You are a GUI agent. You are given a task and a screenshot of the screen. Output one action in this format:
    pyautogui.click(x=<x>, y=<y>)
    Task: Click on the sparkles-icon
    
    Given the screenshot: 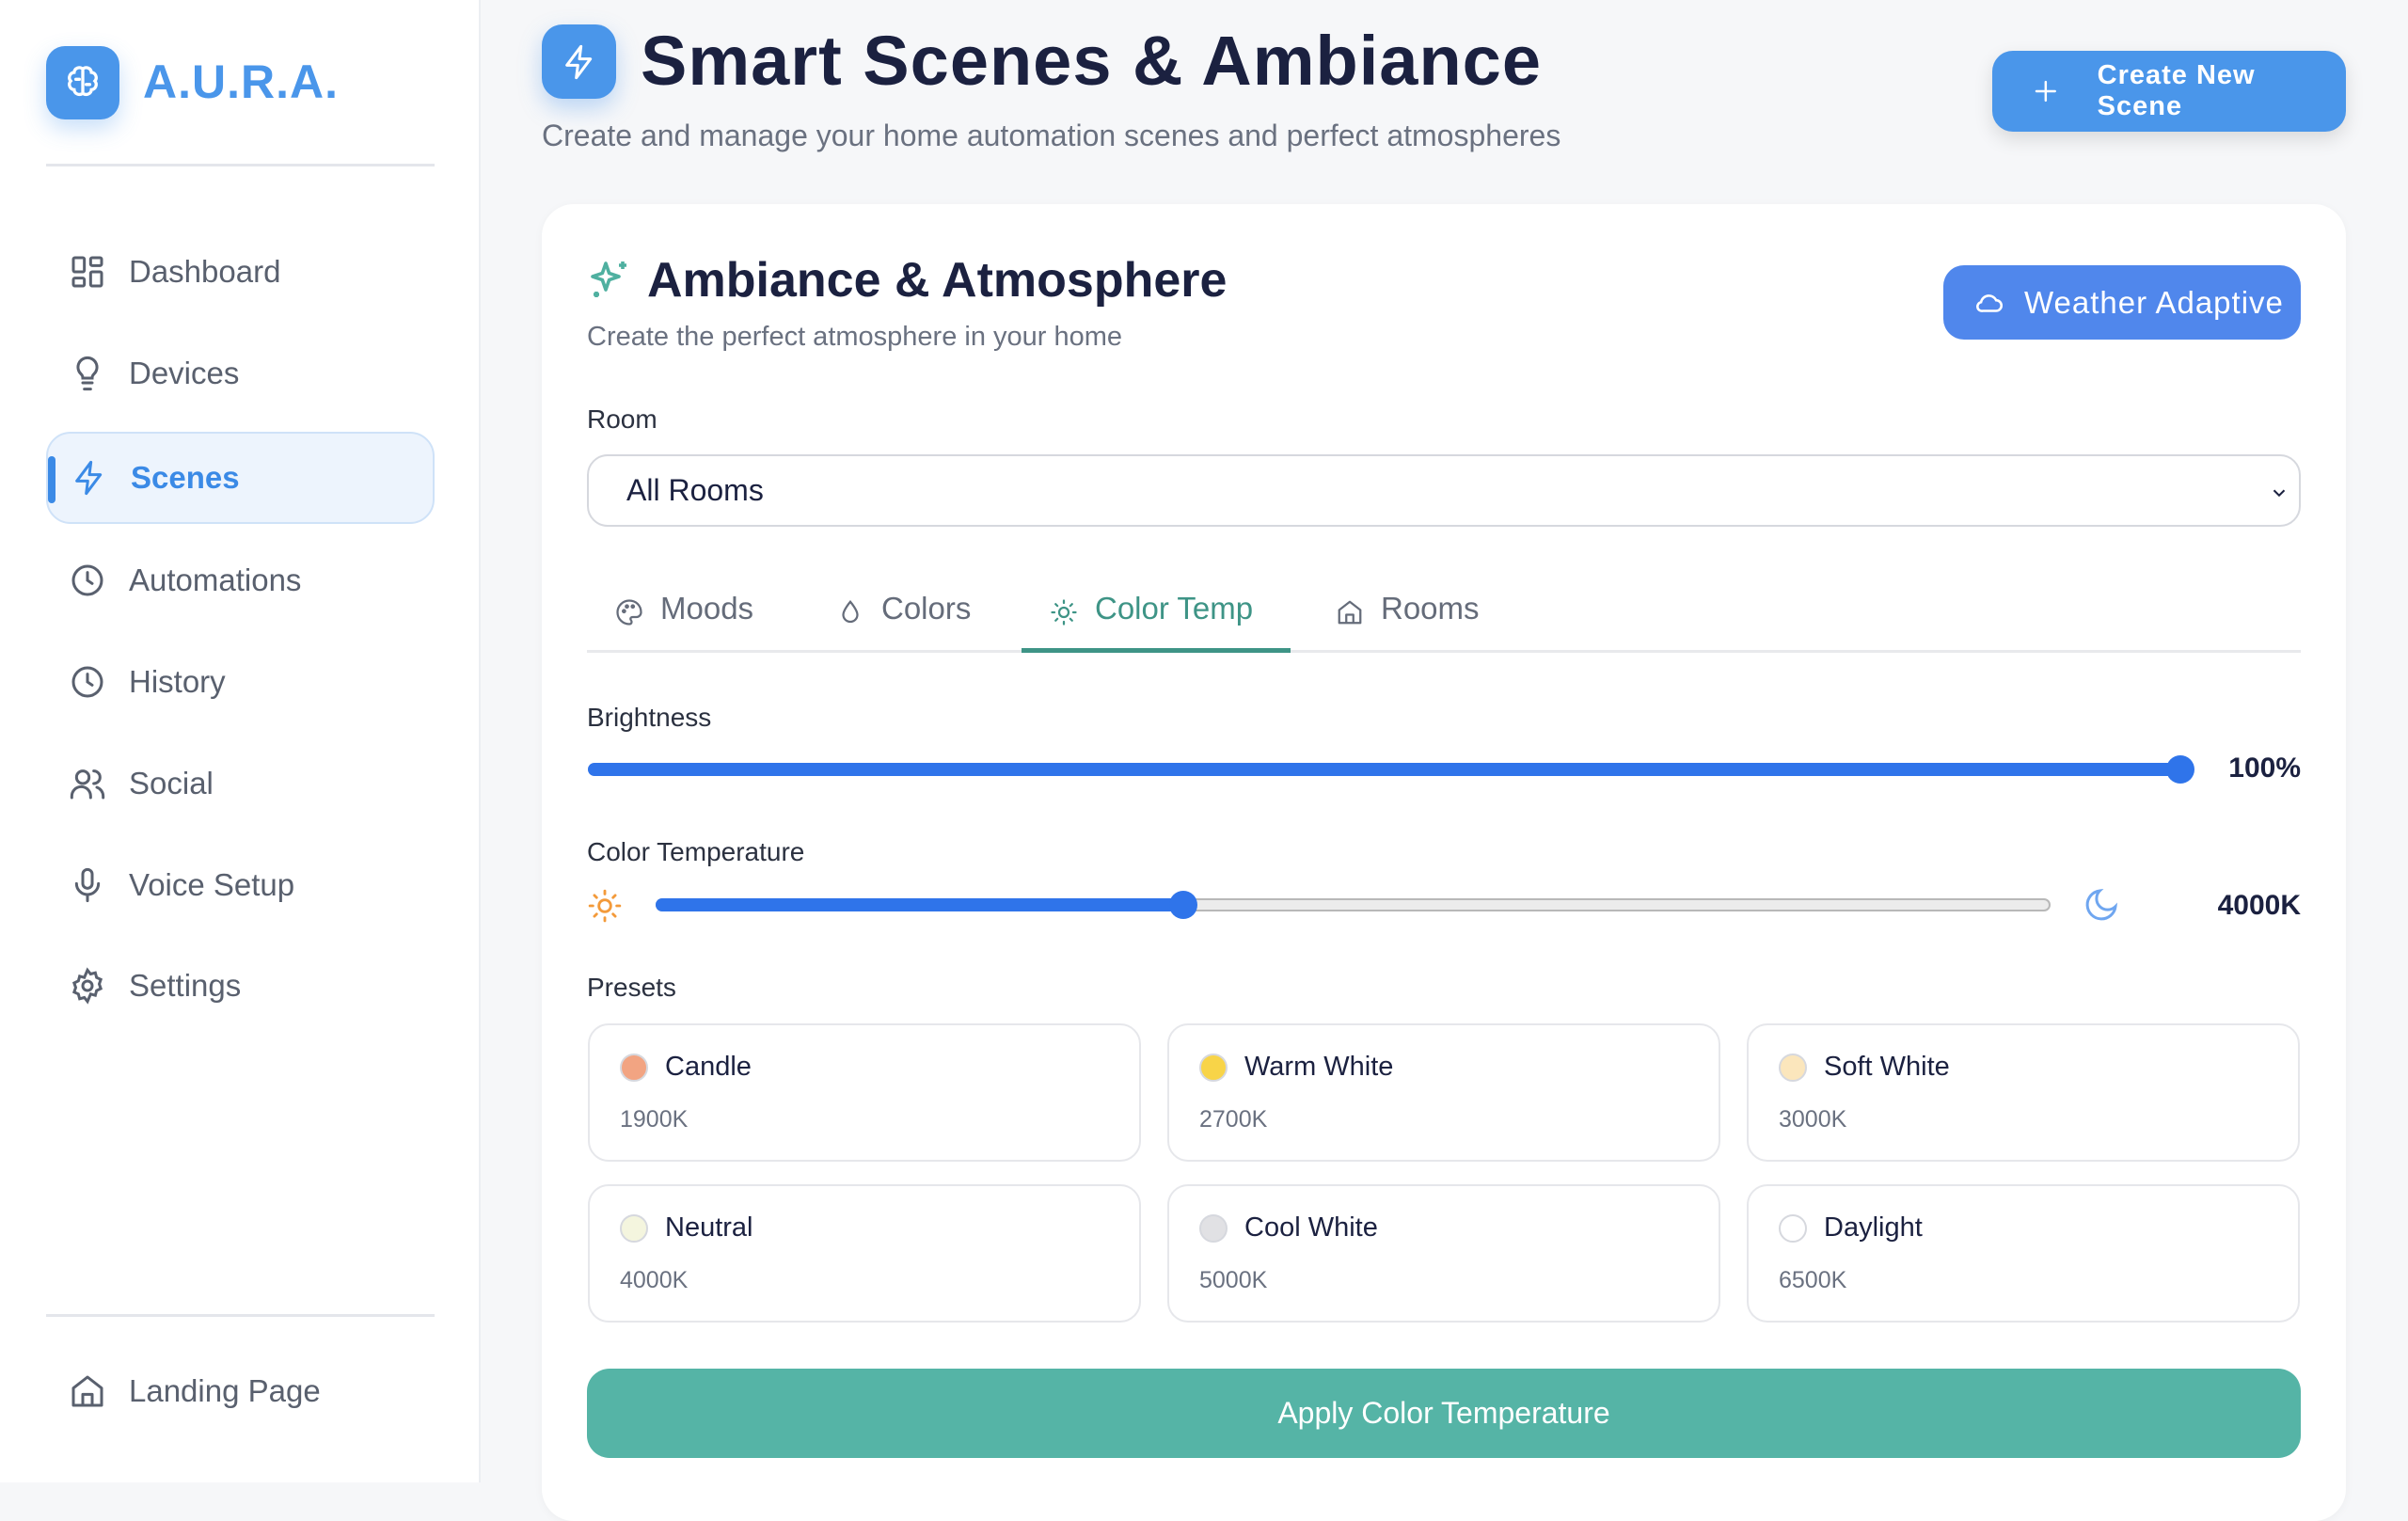 What is the action you would take?
    pyautogui.click(x=608, y=279)
    